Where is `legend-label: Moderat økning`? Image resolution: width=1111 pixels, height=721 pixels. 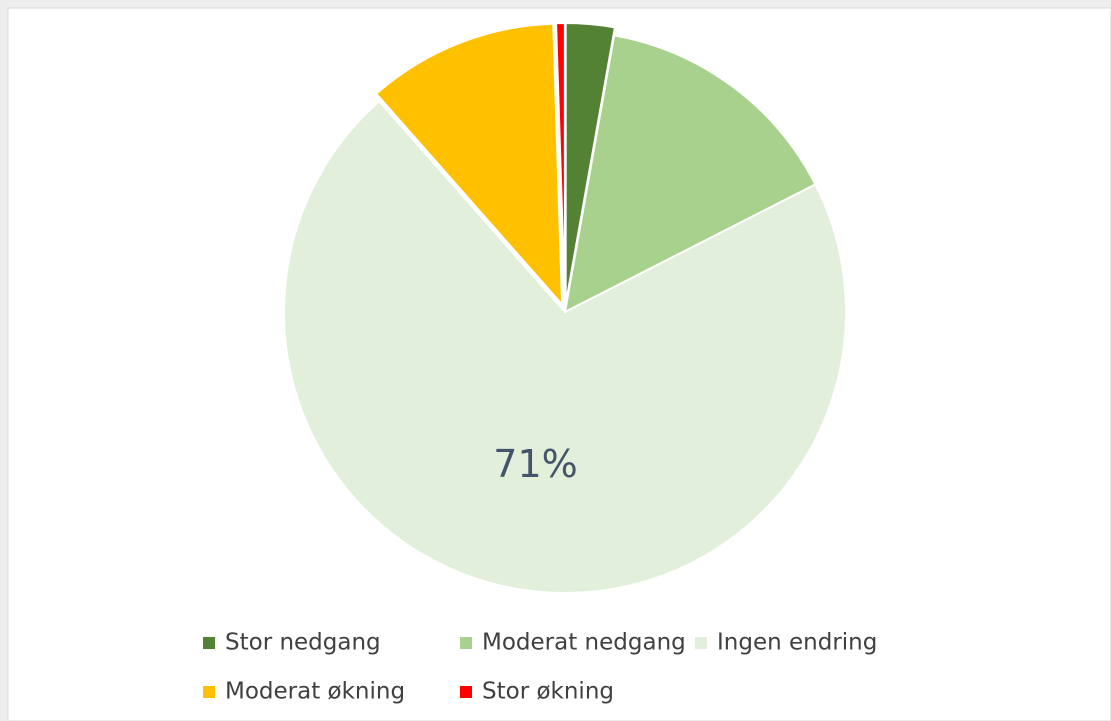 legend-label: Moderat økning is located at coordinates (315, 692).